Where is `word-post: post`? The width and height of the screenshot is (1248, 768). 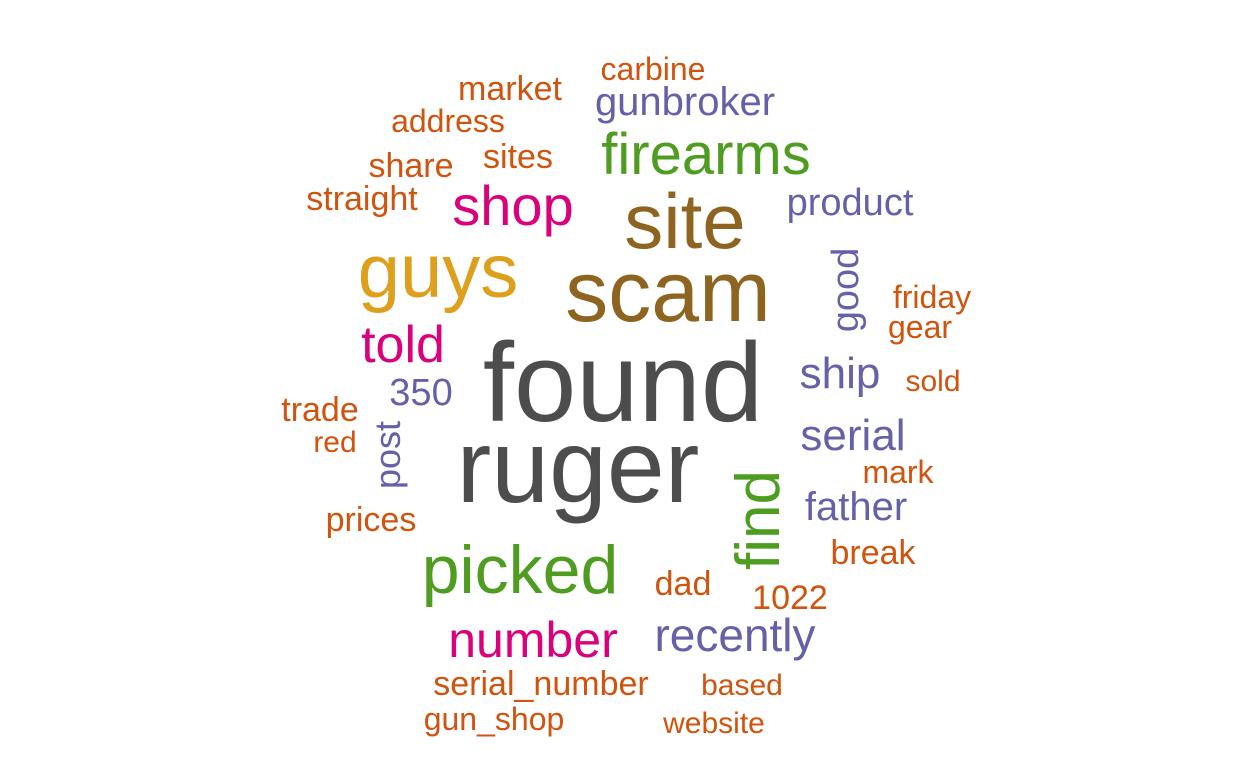 word-post: post is located at coordinates (387, 455).